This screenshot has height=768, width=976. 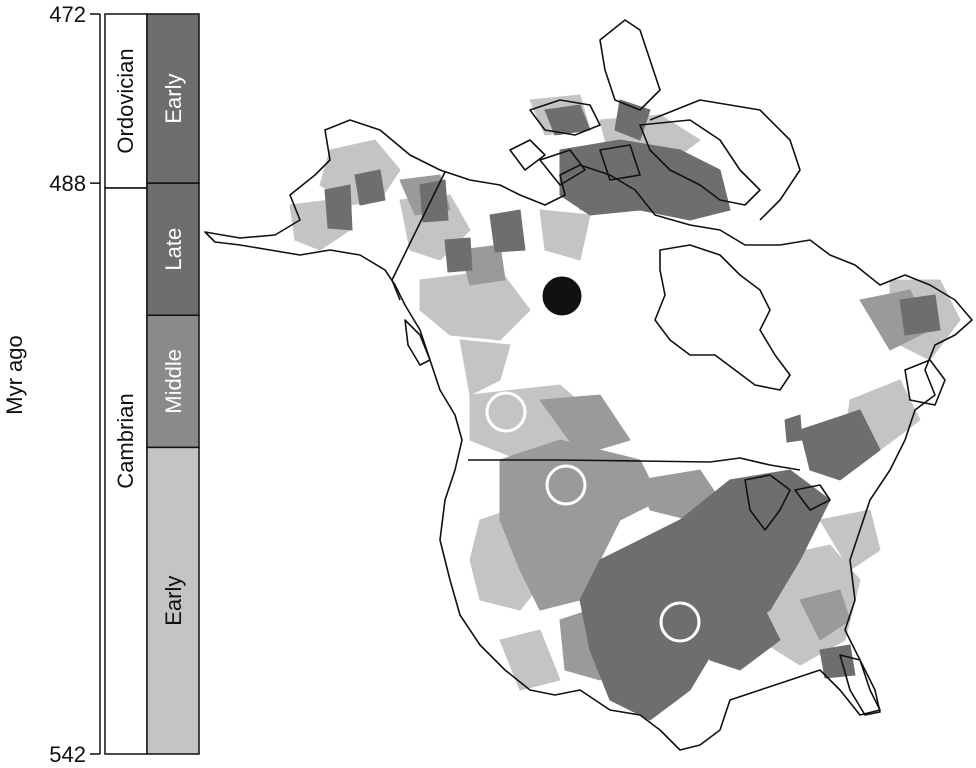 What do you see at coordinates (67, 183) in the screenshot?
I see `tick-label: 488` at bounding box center [67, 183].